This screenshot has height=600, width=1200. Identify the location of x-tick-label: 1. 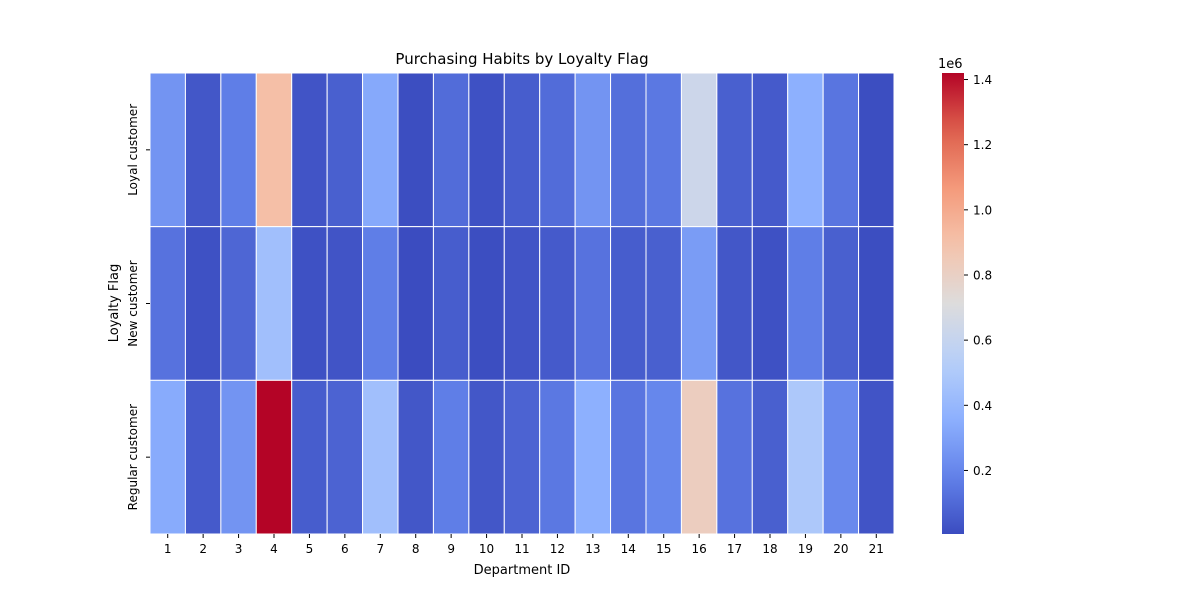
(168, 549).